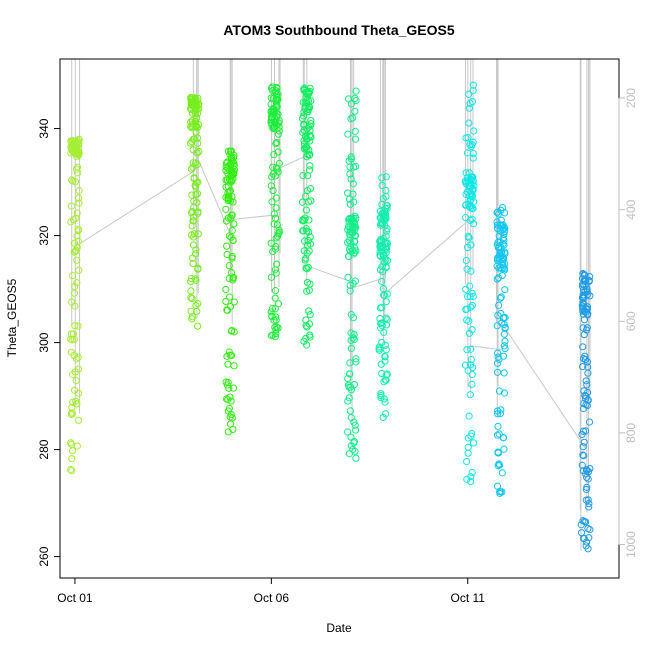 The height and width of the screenshot is (650, 650). Describe the element at coordinates (631, 544) in the screenshot. I see `y2-tick-label: 1000` at that location.